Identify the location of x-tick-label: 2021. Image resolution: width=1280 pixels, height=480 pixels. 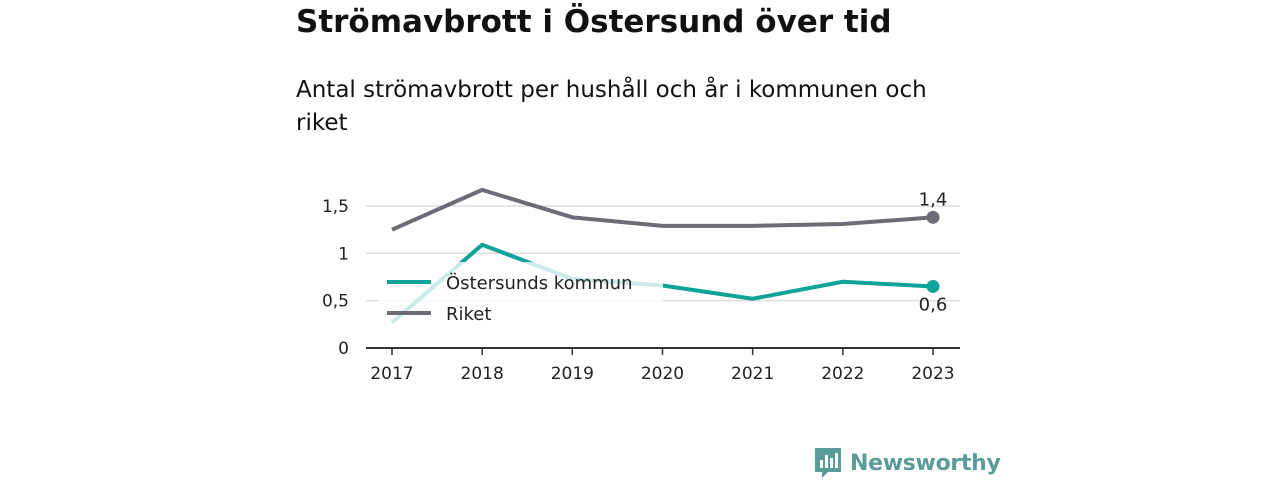
(752, 374).